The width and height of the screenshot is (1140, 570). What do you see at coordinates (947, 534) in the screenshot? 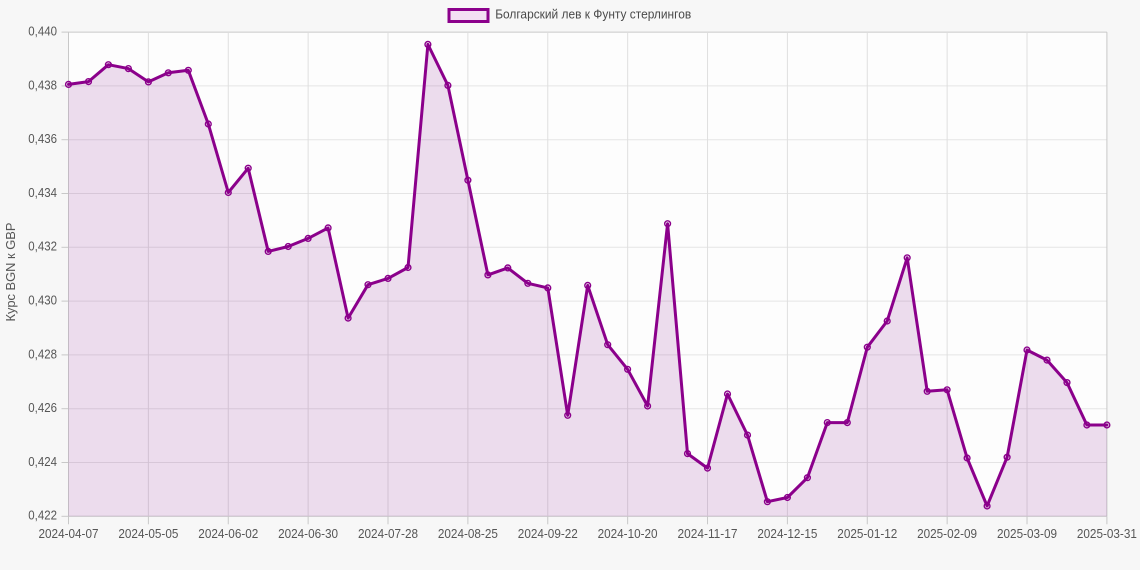
I see `svg-text: 2025-02-09` at bounding box center [947, 534].